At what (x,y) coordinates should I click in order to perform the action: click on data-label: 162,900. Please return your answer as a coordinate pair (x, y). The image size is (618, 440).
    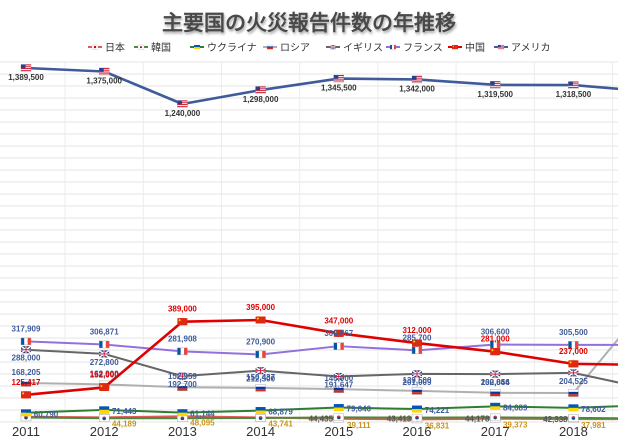
    Looking at the image, I should click on (104, 373).